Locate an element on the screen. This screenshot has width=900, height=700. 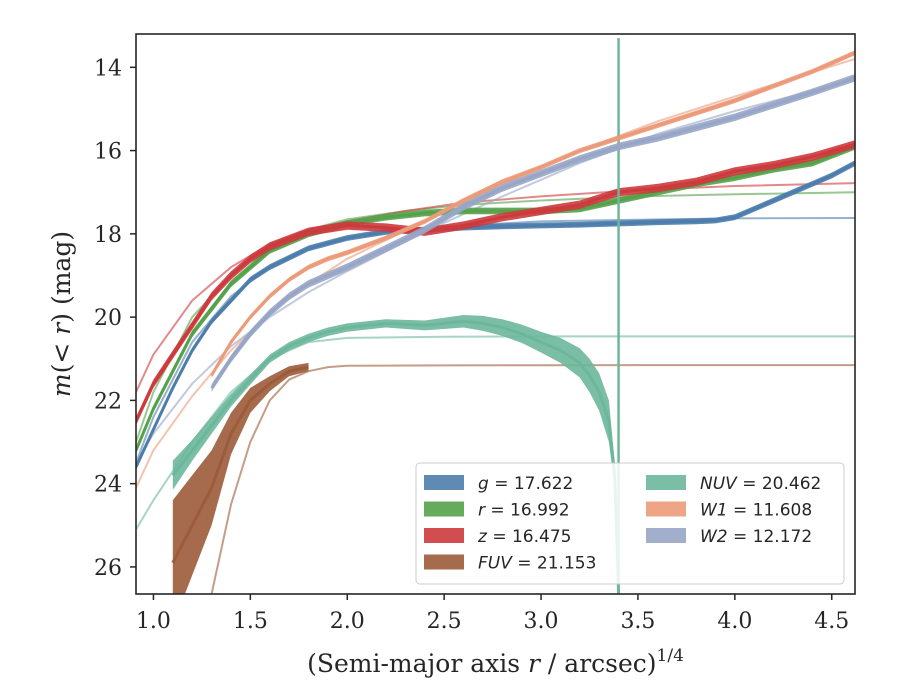
y-axis: 14 16 18 20 22 24 26 is located at coordinates (115, 318).